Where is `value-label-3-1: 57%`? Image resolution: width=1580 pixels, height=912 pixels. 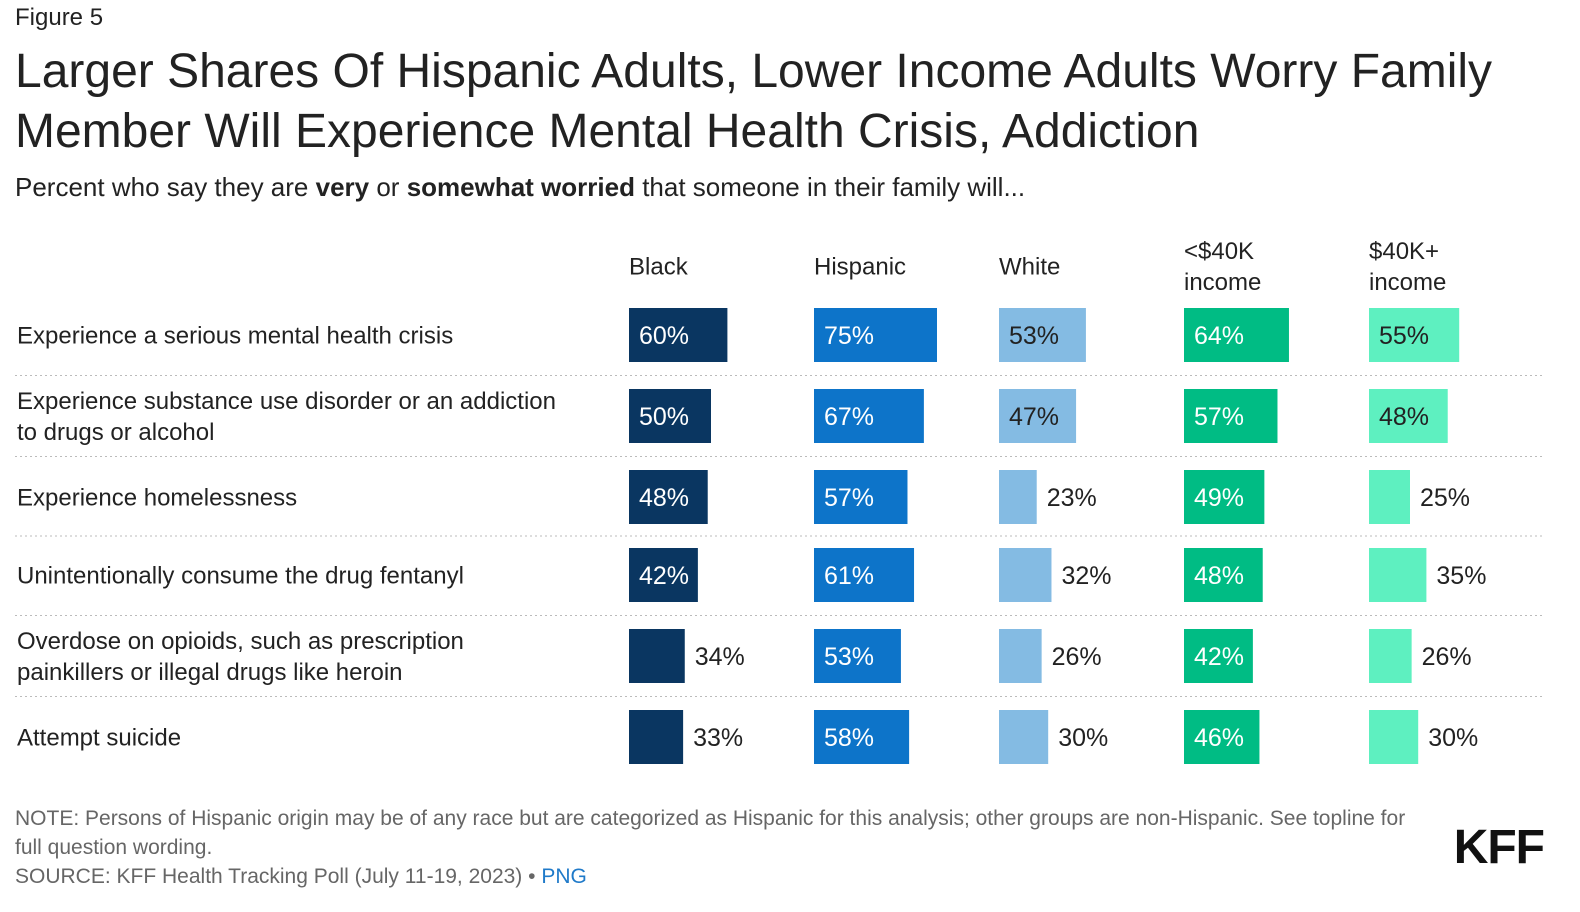
value-label-3-1: 57% is located at coordinates (1219, 417).